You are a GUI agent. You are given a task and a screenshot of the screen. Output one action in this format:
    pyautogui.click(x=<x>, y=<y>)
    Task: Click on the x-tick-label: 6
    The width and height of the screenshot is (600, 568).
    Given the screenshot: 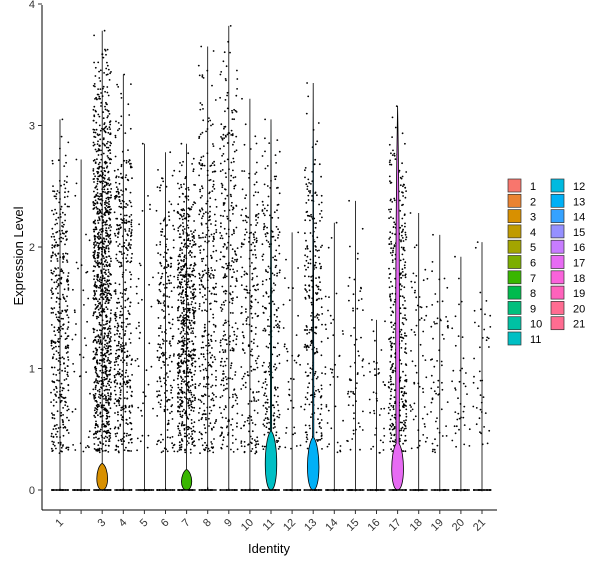 What is the action you would take?
    pyautogui.click(x=165, y=523)
    